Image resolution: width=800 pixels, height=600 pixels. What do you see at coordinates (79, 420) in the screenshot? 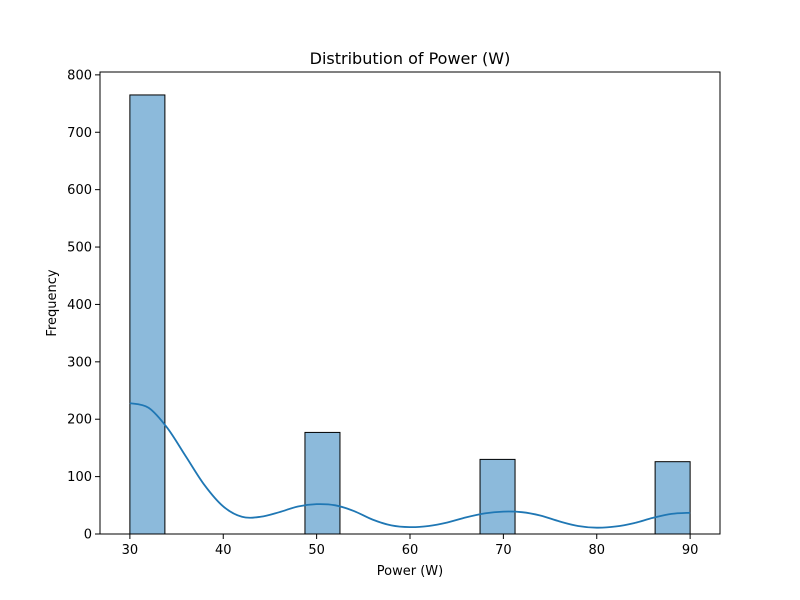
I see `y-tick-label: 200` at bounding box center [79, 420].